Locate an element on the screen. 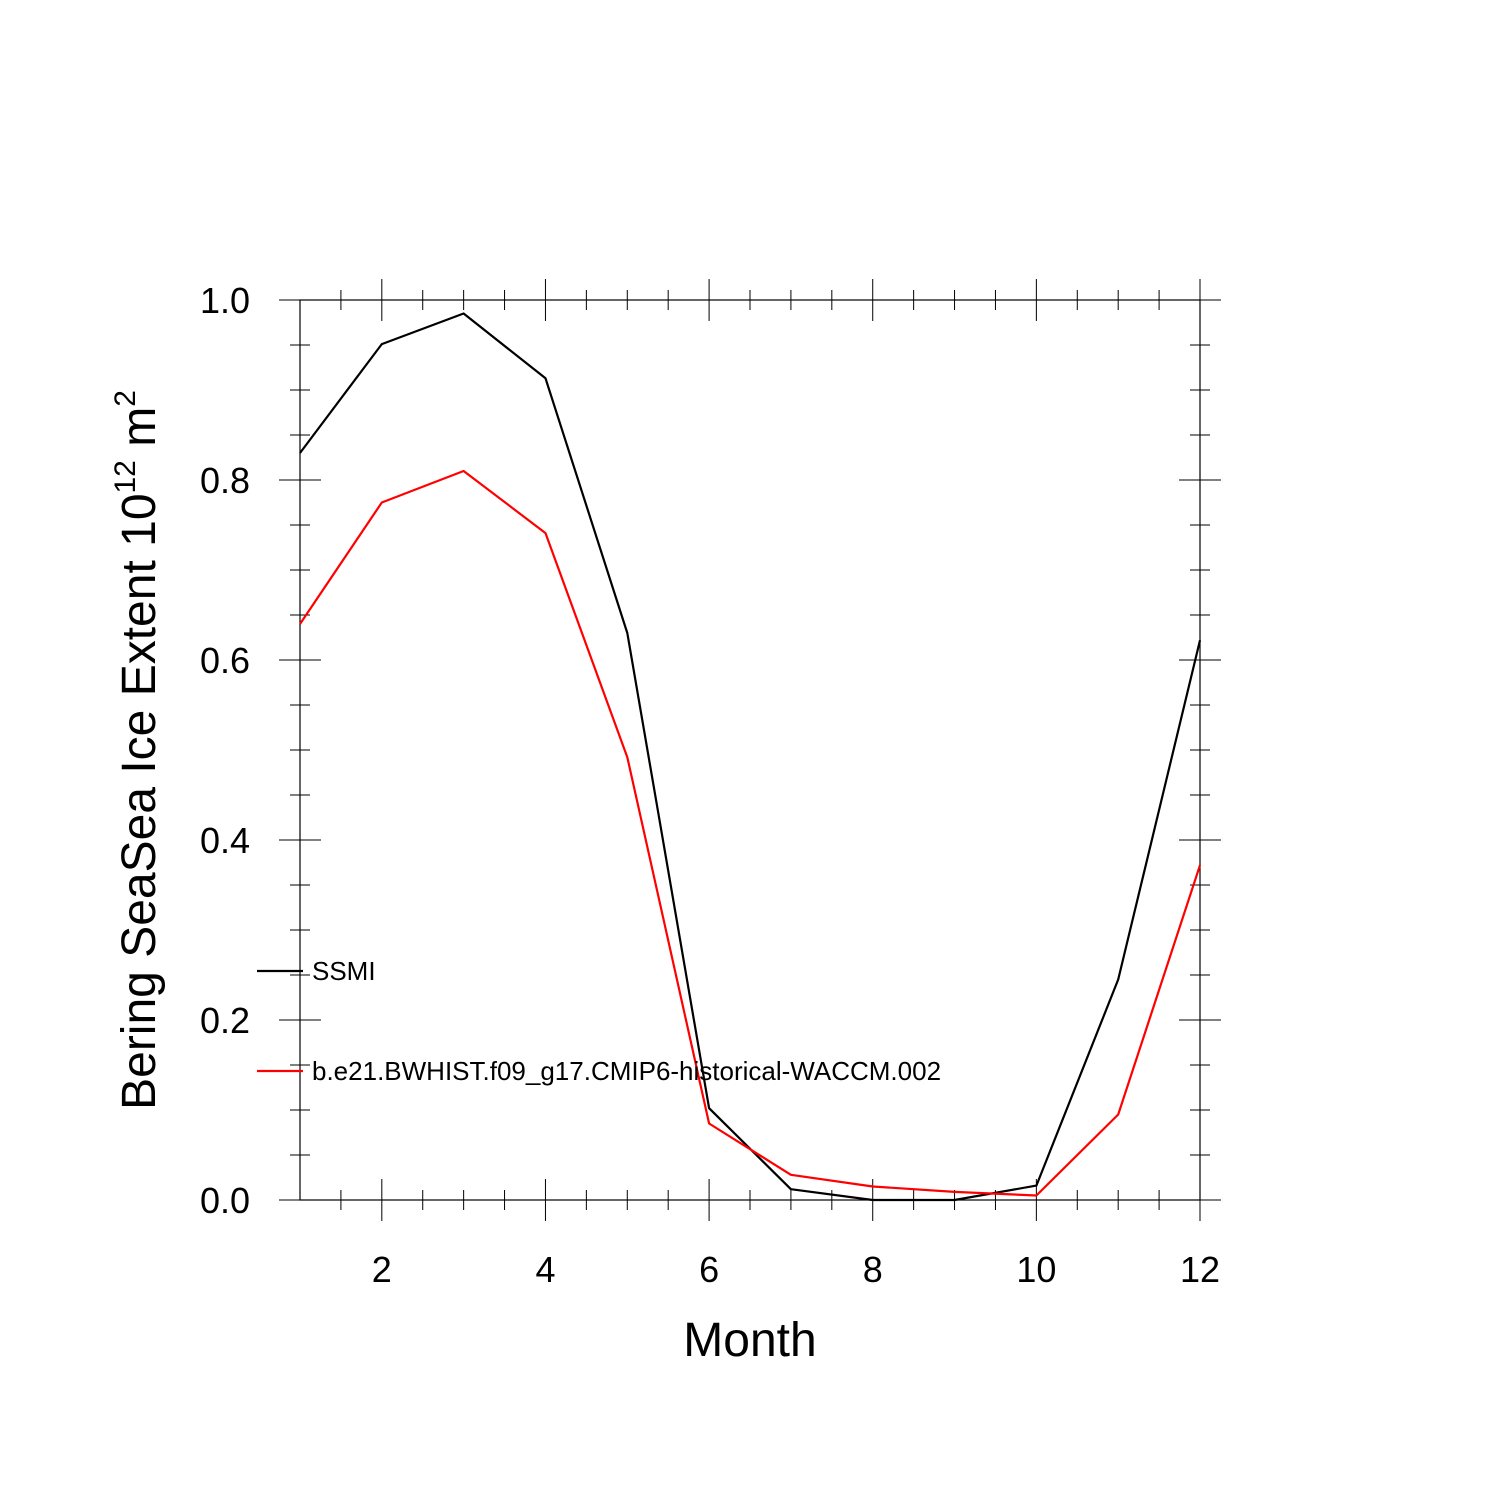  y-tick-label: 0.0 is located at coordinates (225, 1200).